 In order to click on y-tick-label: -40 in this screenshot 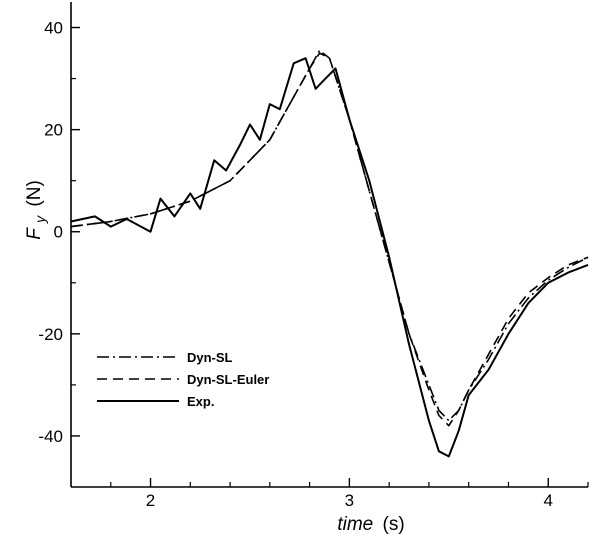, I will do `click(50, 436)`.